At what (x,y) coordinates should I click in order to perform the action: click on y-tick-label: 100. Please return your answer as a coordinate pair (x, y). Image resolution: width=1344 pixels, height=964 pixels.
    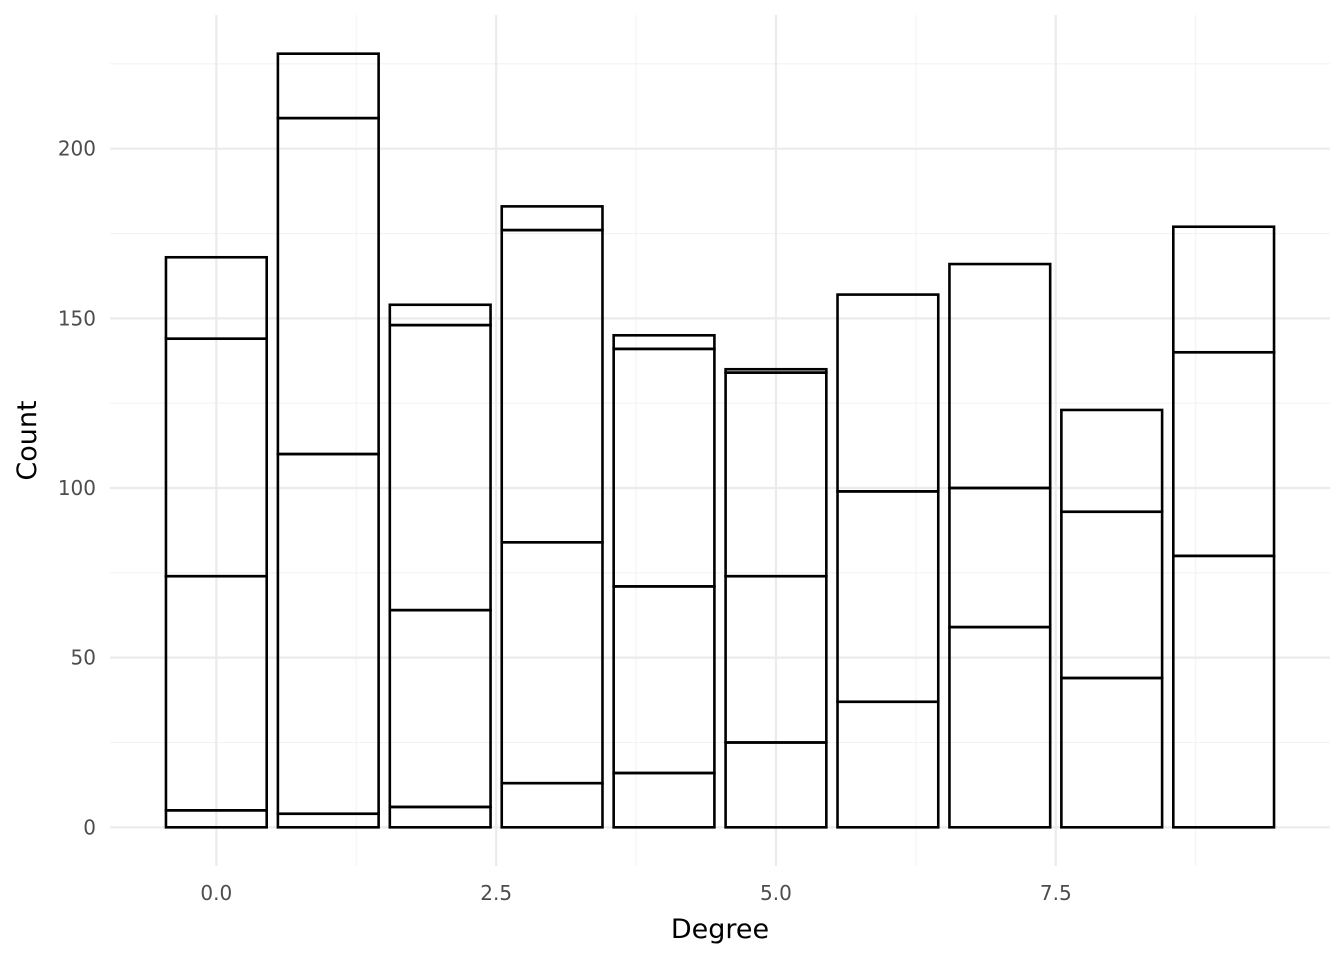
    Looking at the image, I should click on (77, 488).